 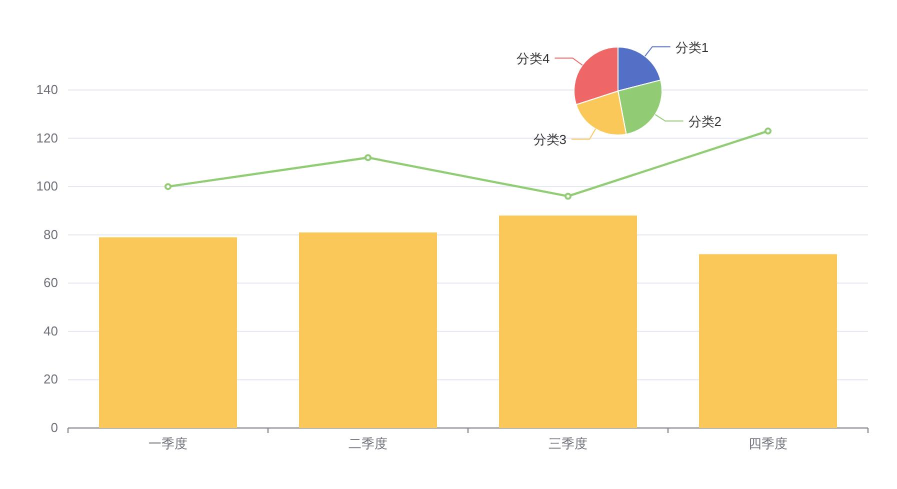 I want to click on y-tick-label: 140, so click(x=47, y=89).